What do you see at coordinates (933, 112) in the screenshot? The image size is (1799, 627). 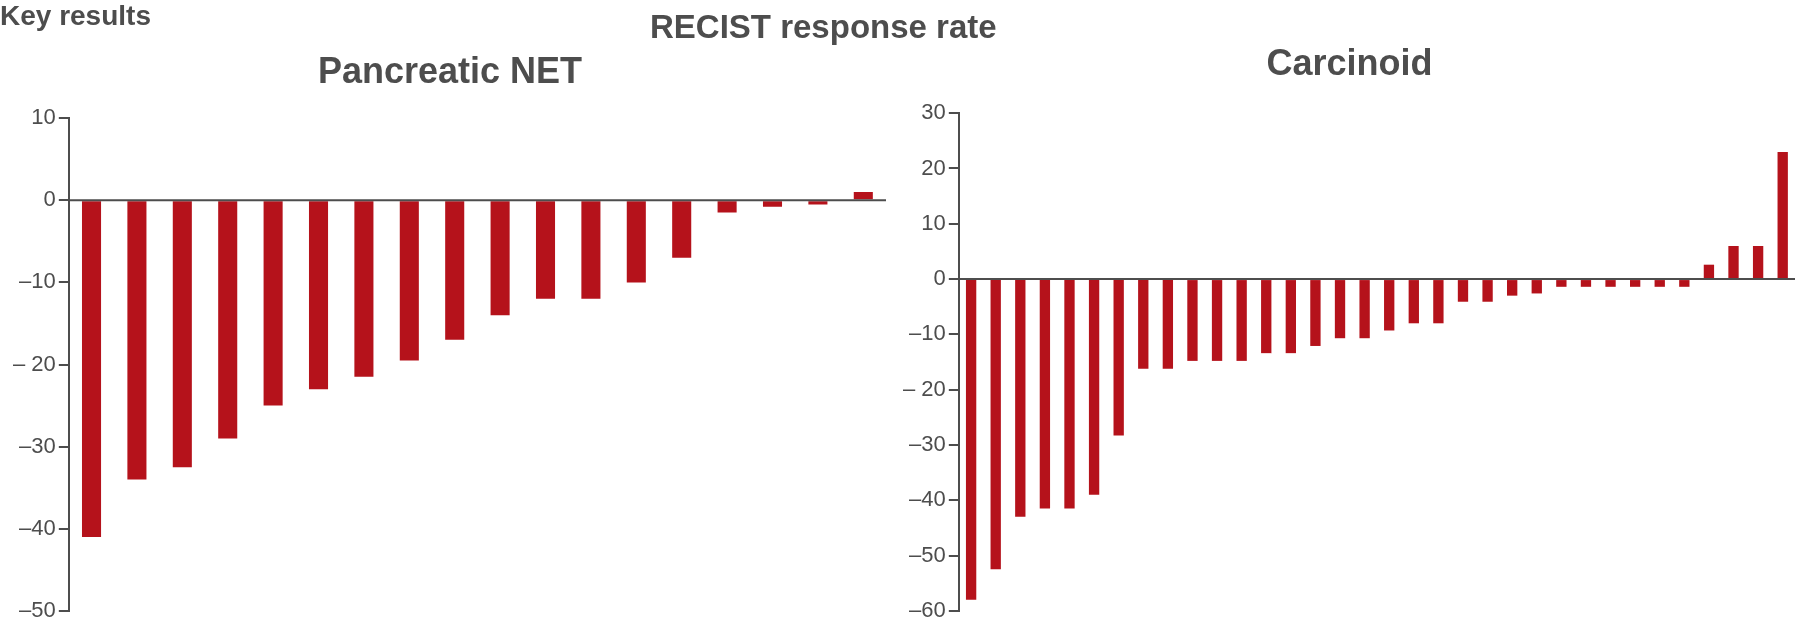 I see `y-tick-label: 30` at bounding box center [933, 112].